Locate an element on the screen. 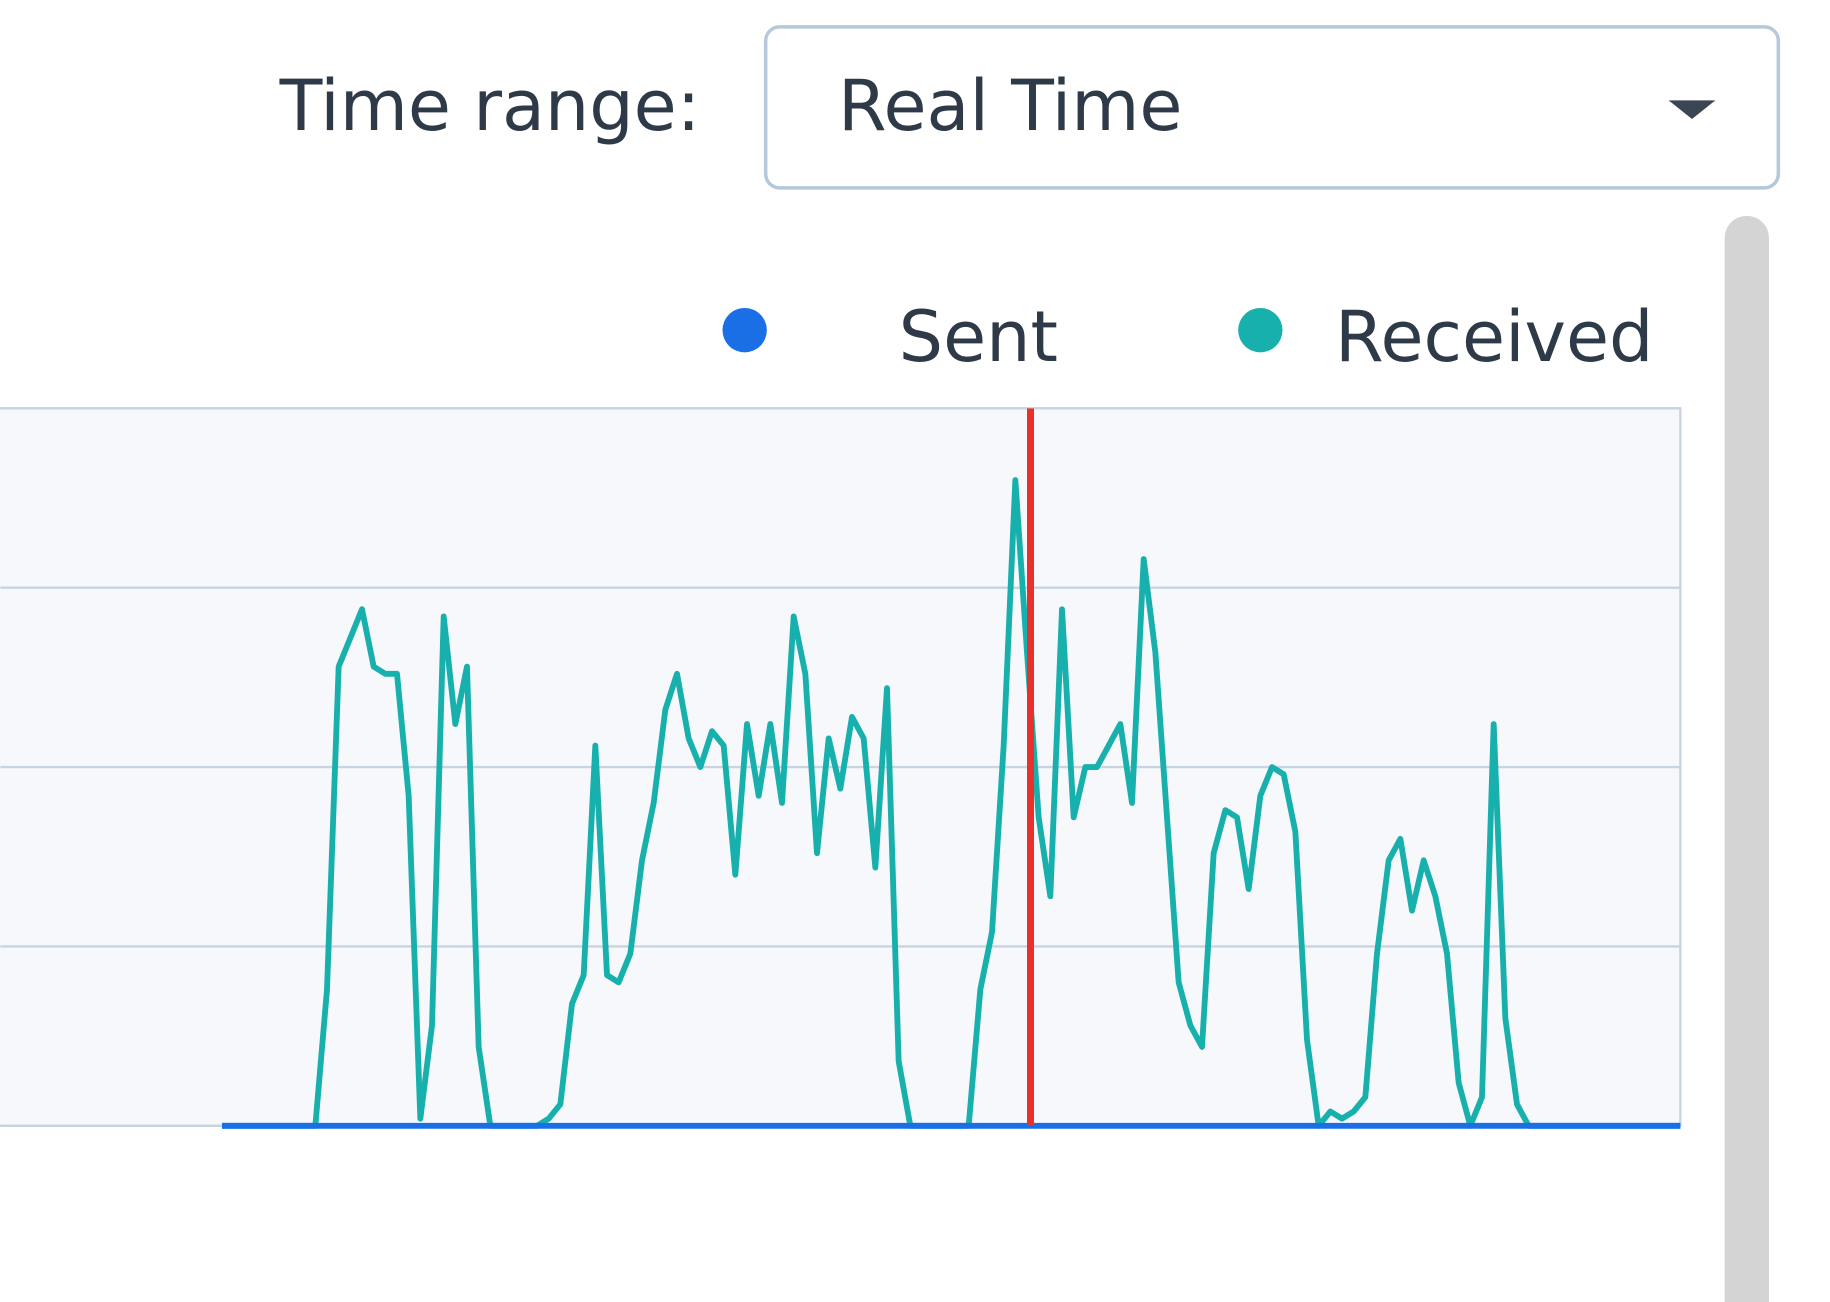 This screenshot has width=1830, height=1302. time-range-select: Real Time is located at coordinates (1272, 107).